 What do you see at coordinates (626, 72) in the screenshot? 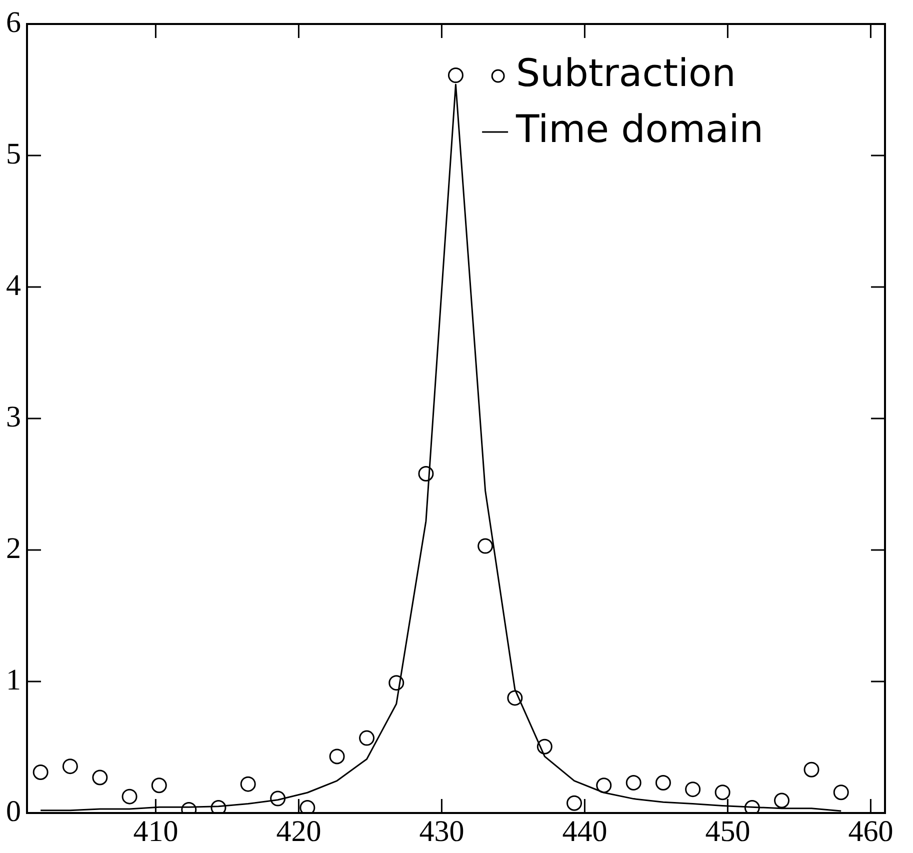
I see `legend-label: Subtraction` at bounding box center [626, 72].